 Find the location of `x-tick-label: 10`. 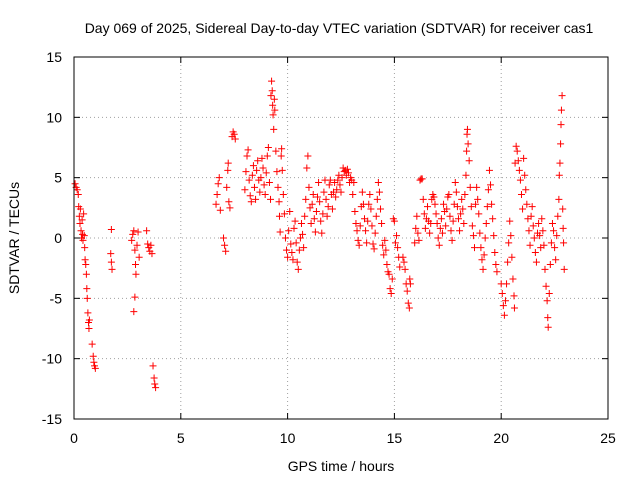

x-tick-label: 10 is located at coordinates (288, 438).